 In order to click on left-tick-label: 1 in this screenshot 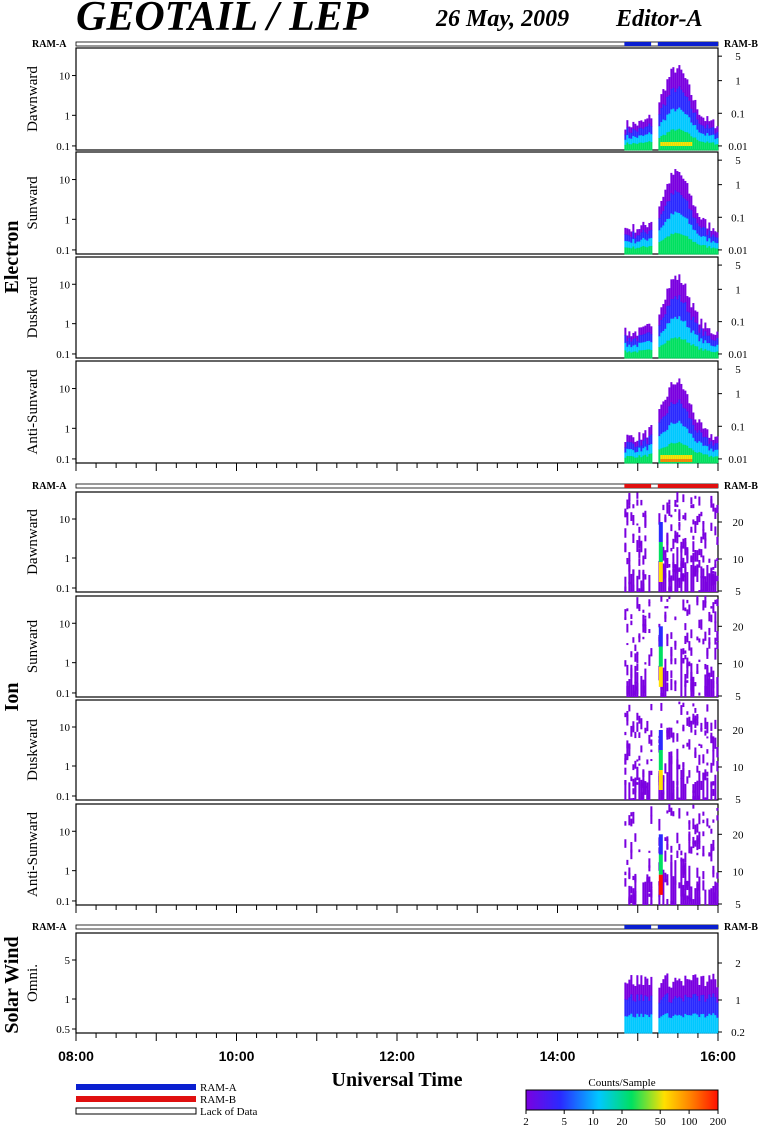, I will do `click(68, 1000)`.